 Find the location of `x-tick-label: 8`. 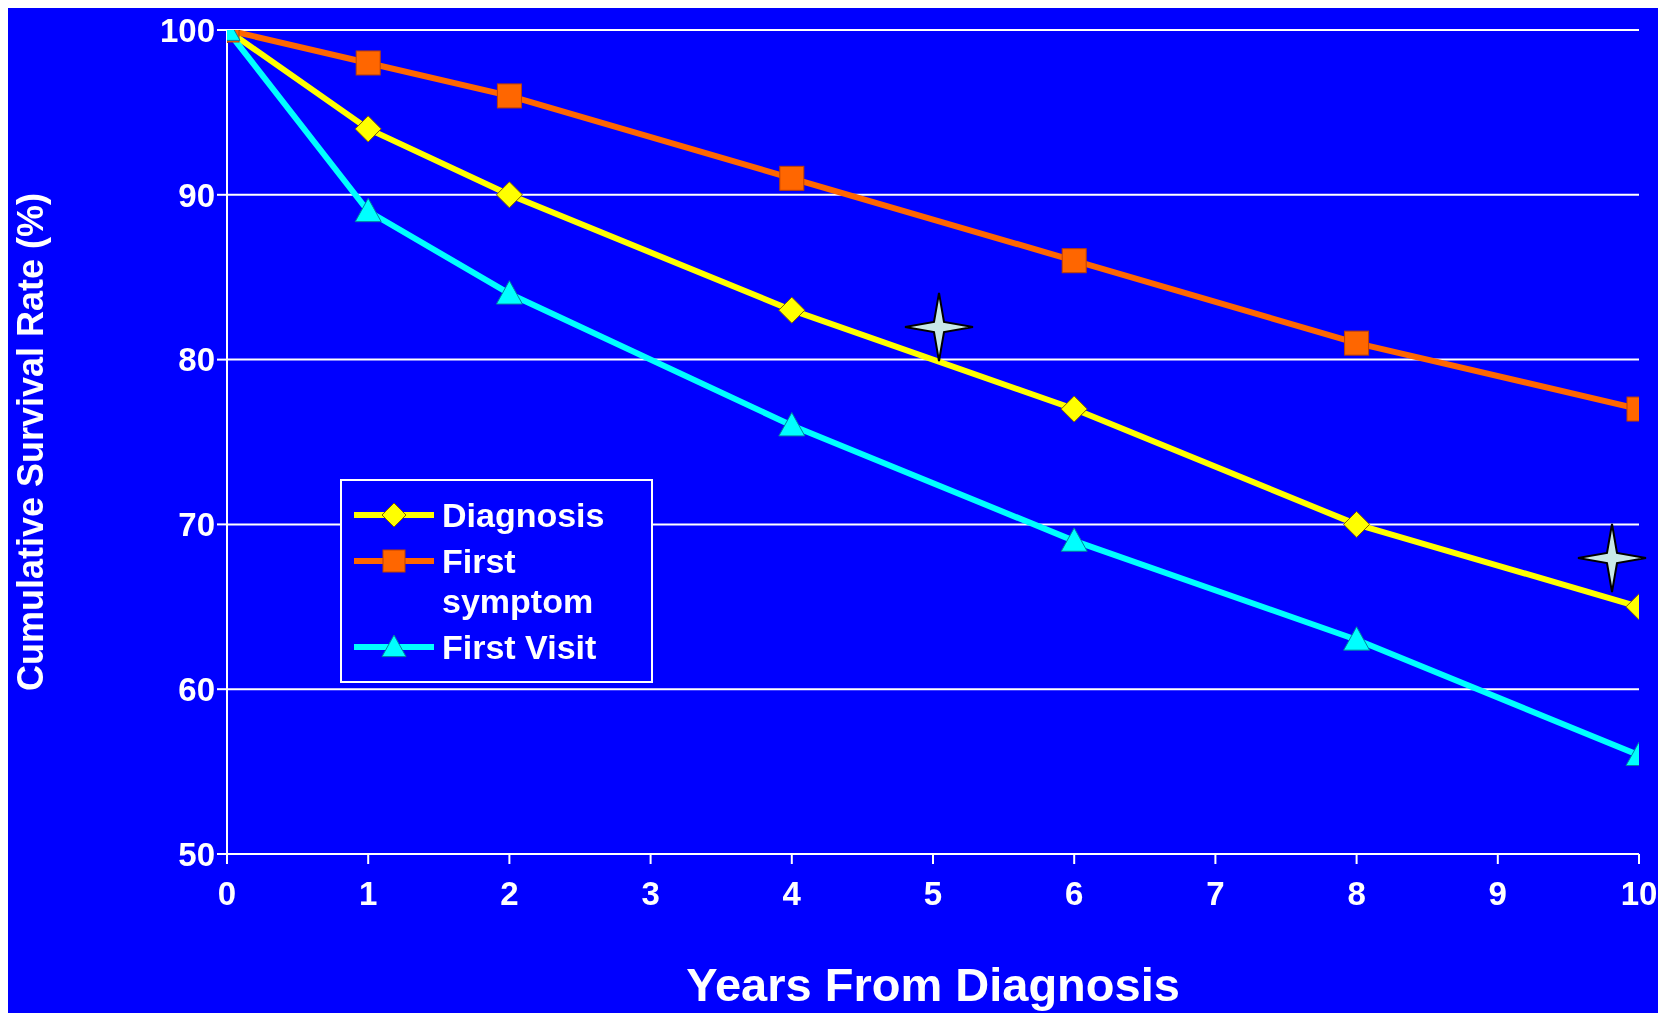

x-tick-label: 8 is located at coordinates (1356, 894).